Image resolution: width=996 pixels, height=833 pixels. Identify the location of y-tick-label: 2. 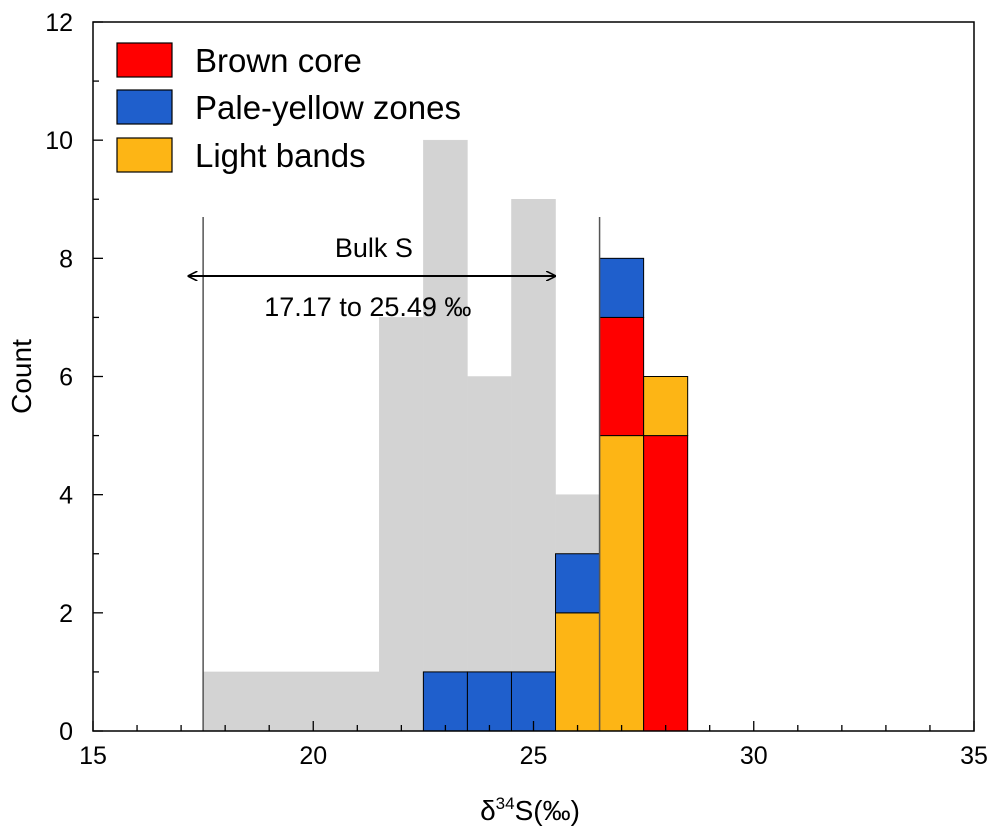
(66, 614).